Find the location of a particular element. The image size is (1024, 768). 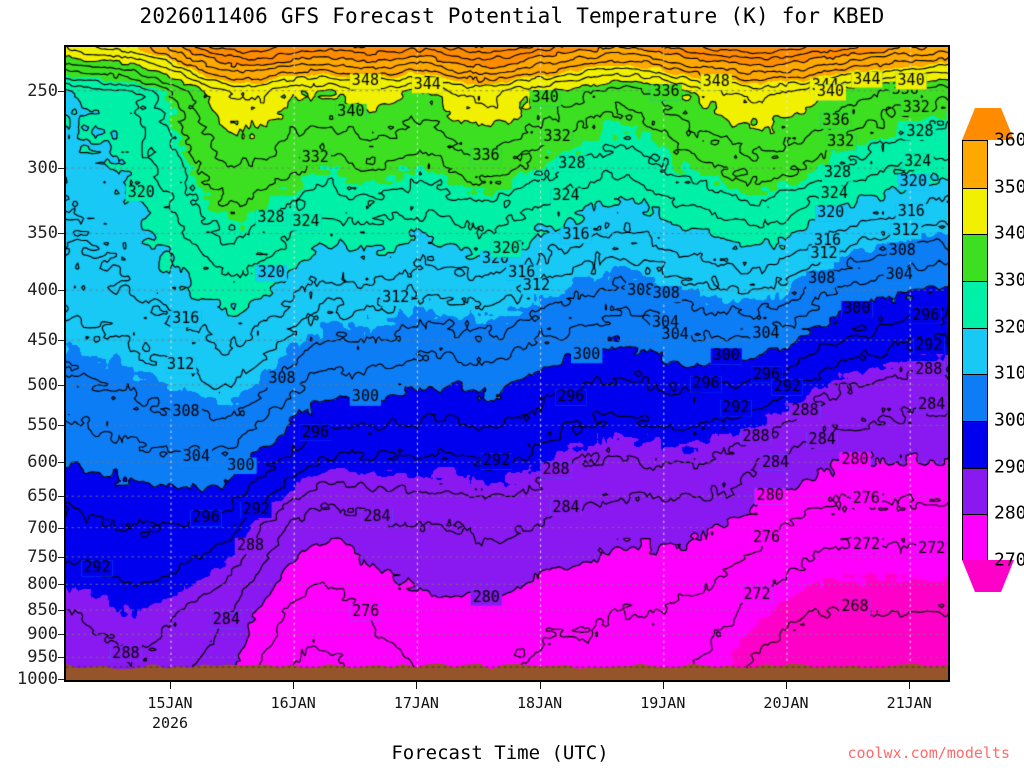

colorbar-tick-label: 340 is located at coordinates (1009, 233).